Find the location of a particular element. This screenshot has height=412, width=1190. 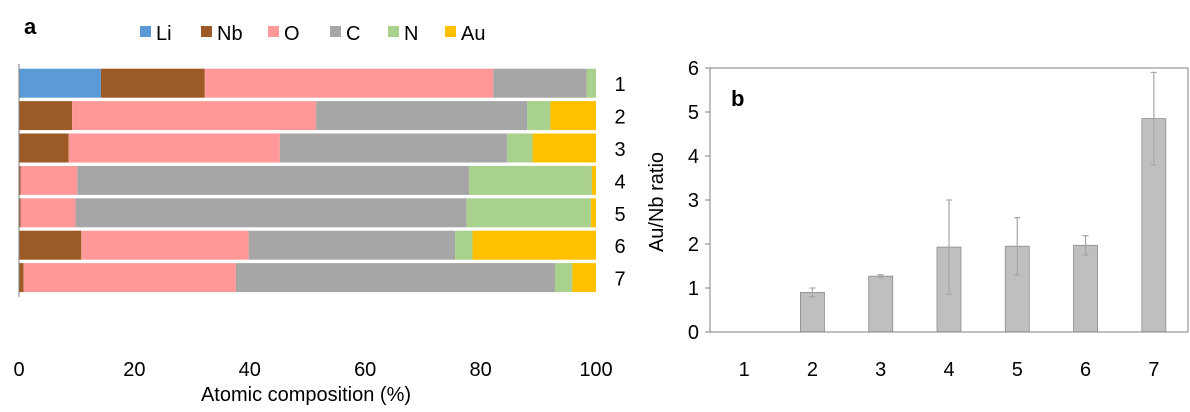

panel-a-x-tick-label: 100 is located at coordinates (595, 370).